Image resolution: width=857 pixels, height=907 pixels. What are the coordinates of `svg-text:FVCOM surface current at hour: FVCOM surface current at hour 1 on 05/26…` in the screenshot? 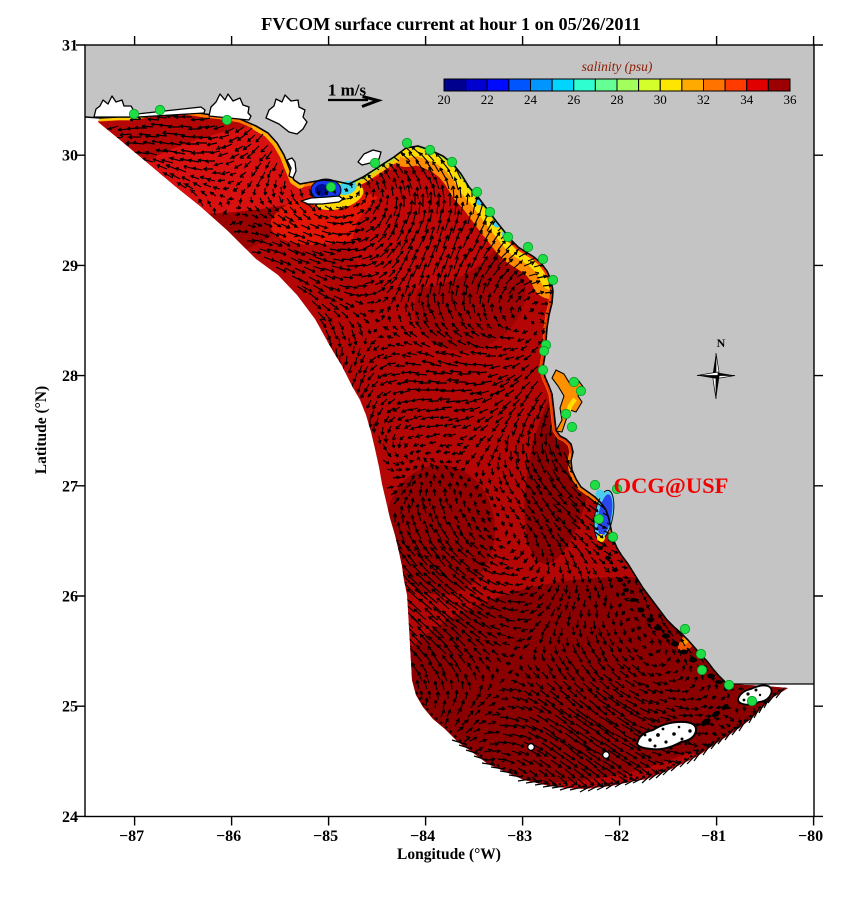 It's located at (451, 24).